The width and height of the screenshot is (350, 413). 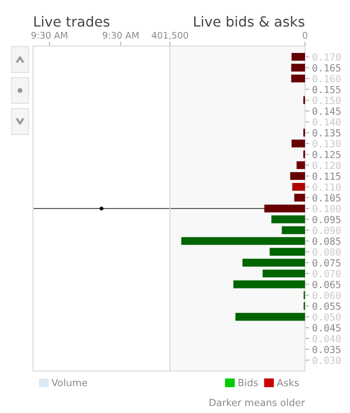 I want to click on y-tick-label: 0.165, so click(x=326, y=68).